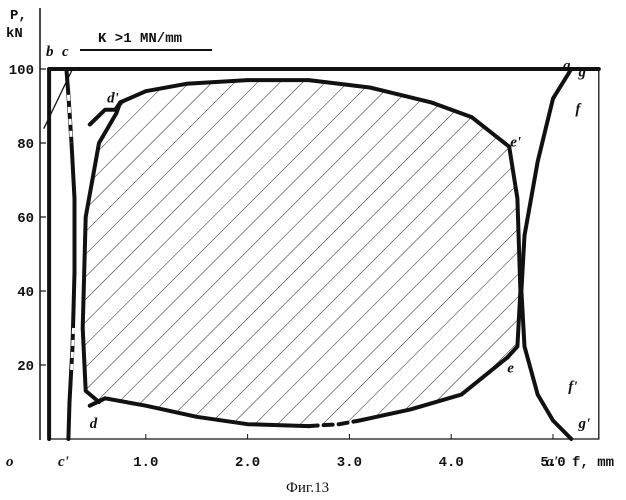 Image resolution: width=626 pixels, height=500 pixels. What do you see at coordinates (145, 463) in the screenshot?
I see `x-tick-label: 1.0` at bounding box center [145, 463].